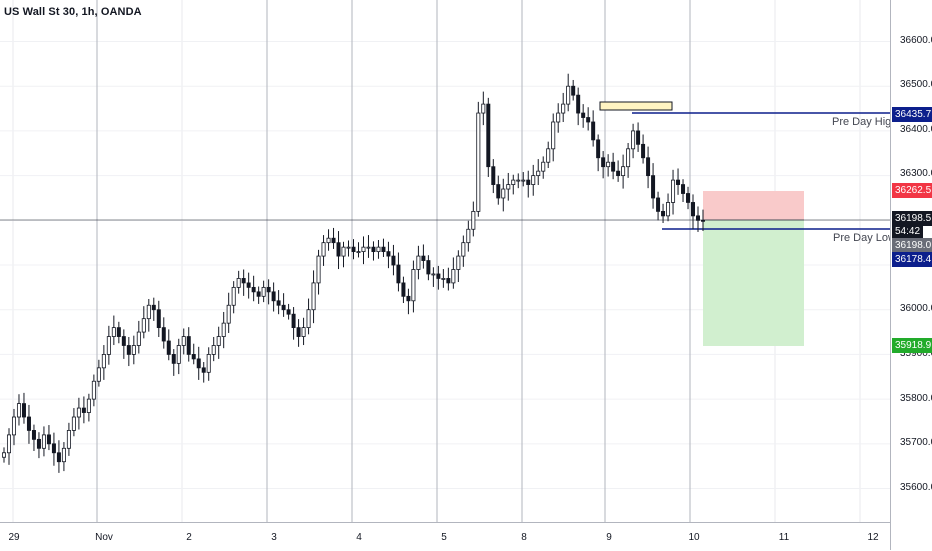  Describe the element at coordinates (14, 537) in the screenshot. I see `time-tick: 29` at that location.